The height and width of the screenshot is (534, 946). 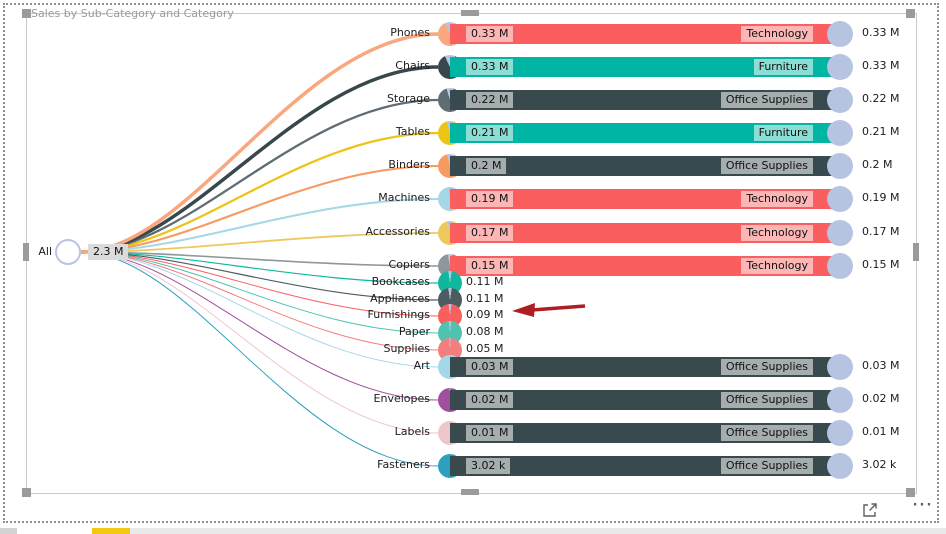 What do you see at coordinates (881, 365) in the screenshot?
I see `row-value-art: 0.03 M` at bounding box center [881, 365].